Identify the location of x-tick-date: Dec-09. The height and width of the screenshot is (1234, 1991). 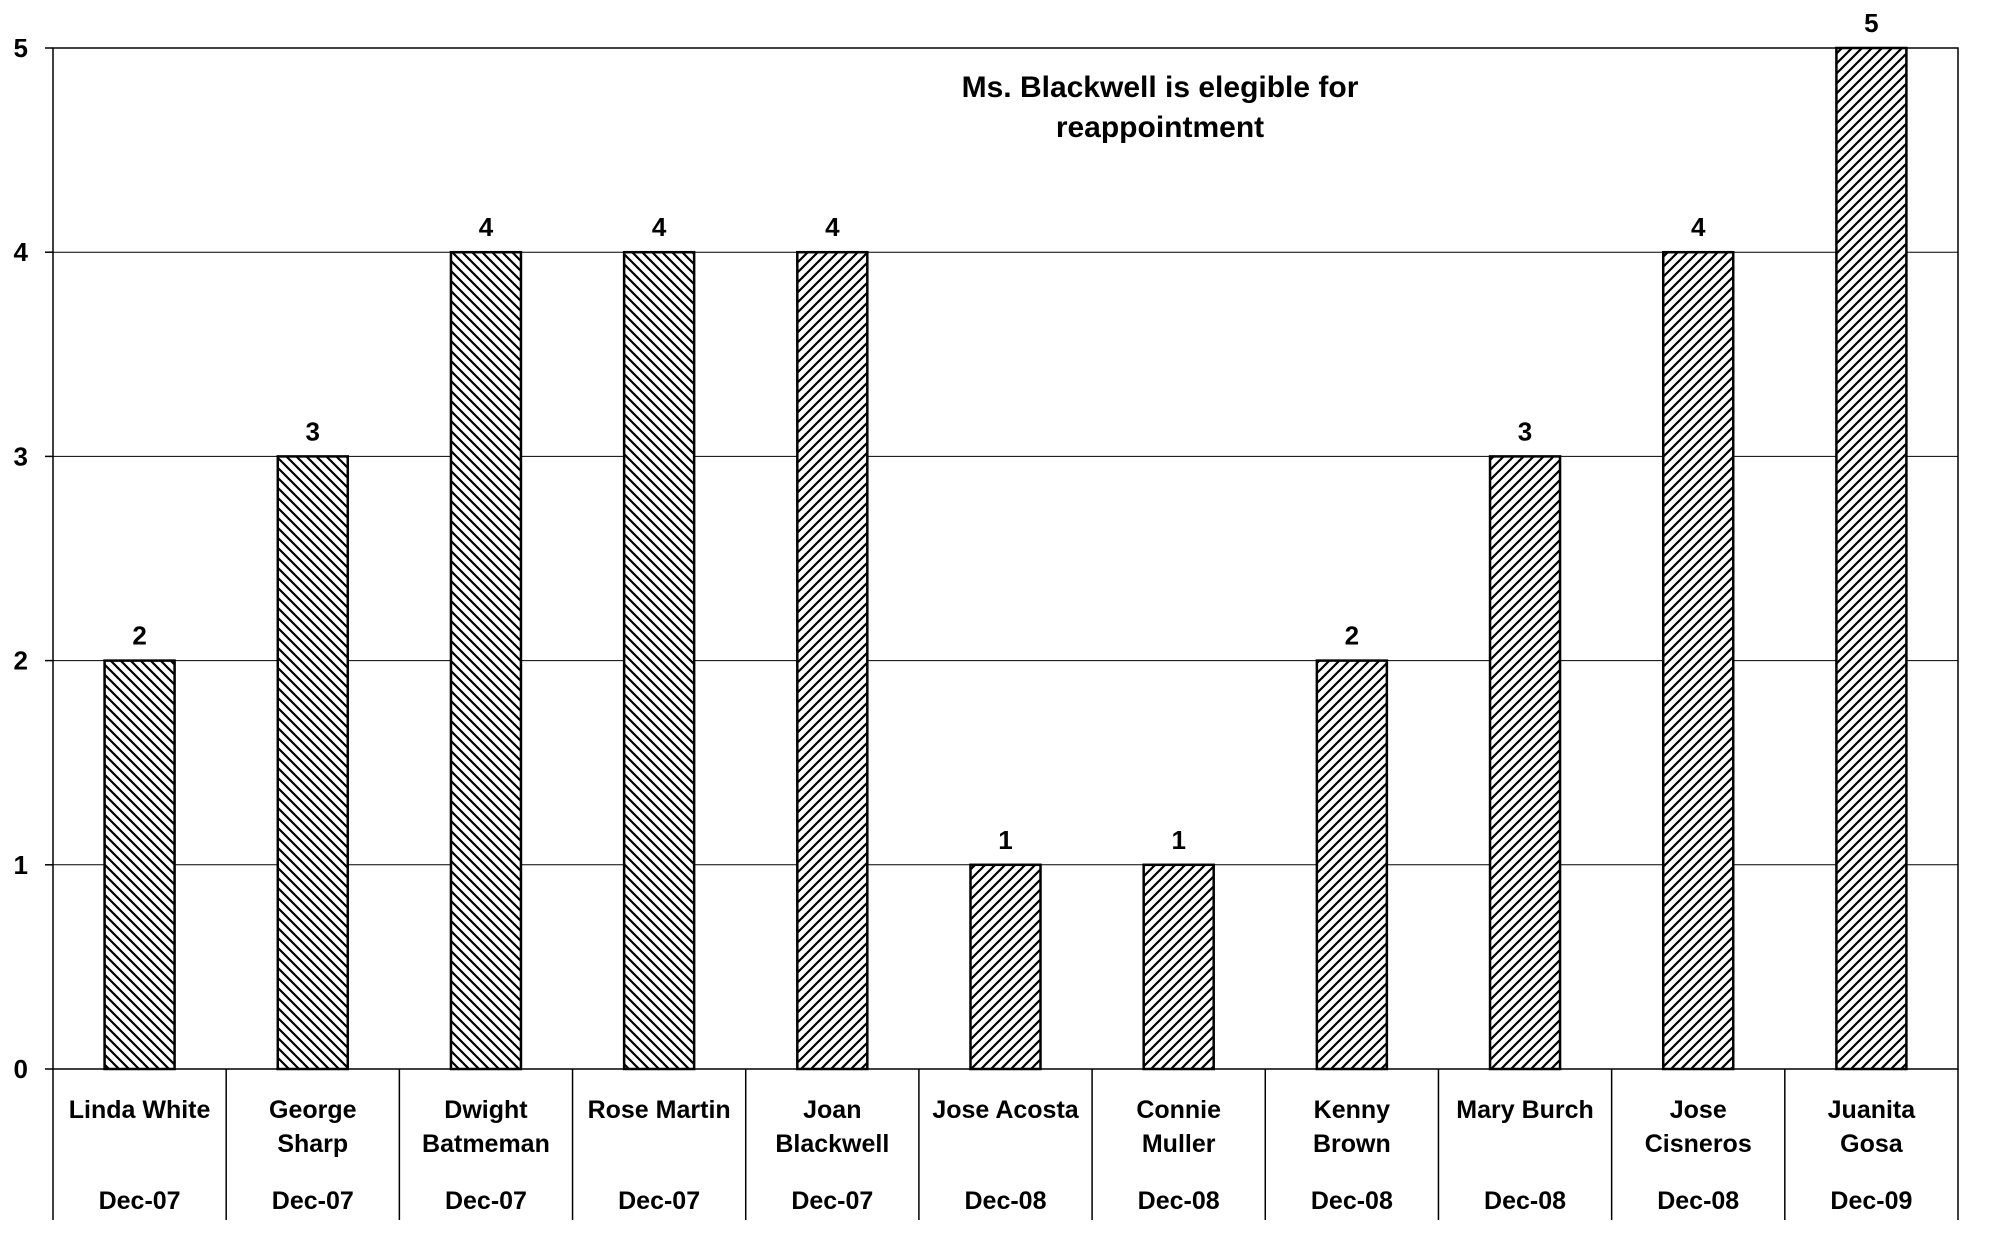
(1871, 1201).